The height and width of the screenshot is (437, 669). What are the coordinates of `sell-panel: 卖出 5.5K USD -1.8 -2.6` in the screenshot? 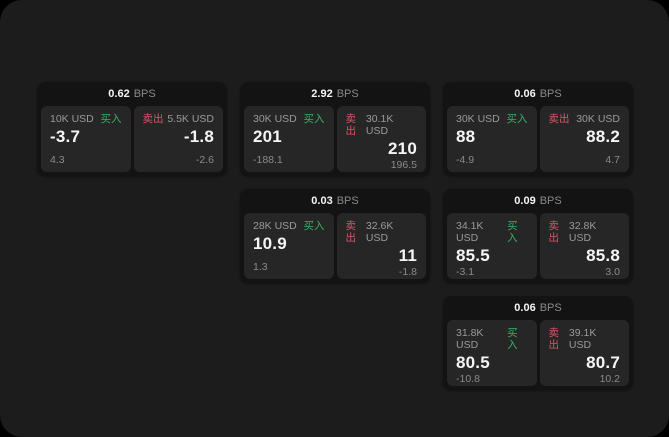 It's located at (178, 139).